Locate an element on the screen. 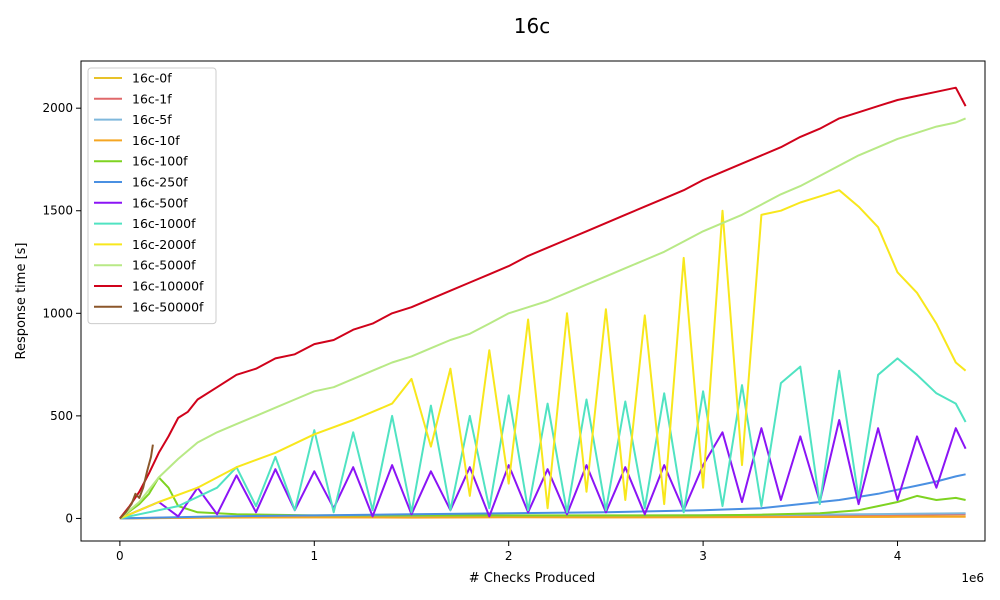 The height and width of the screenshot is (600, 1000). x-tick-label: 1 is located at coordinates (314, 556).